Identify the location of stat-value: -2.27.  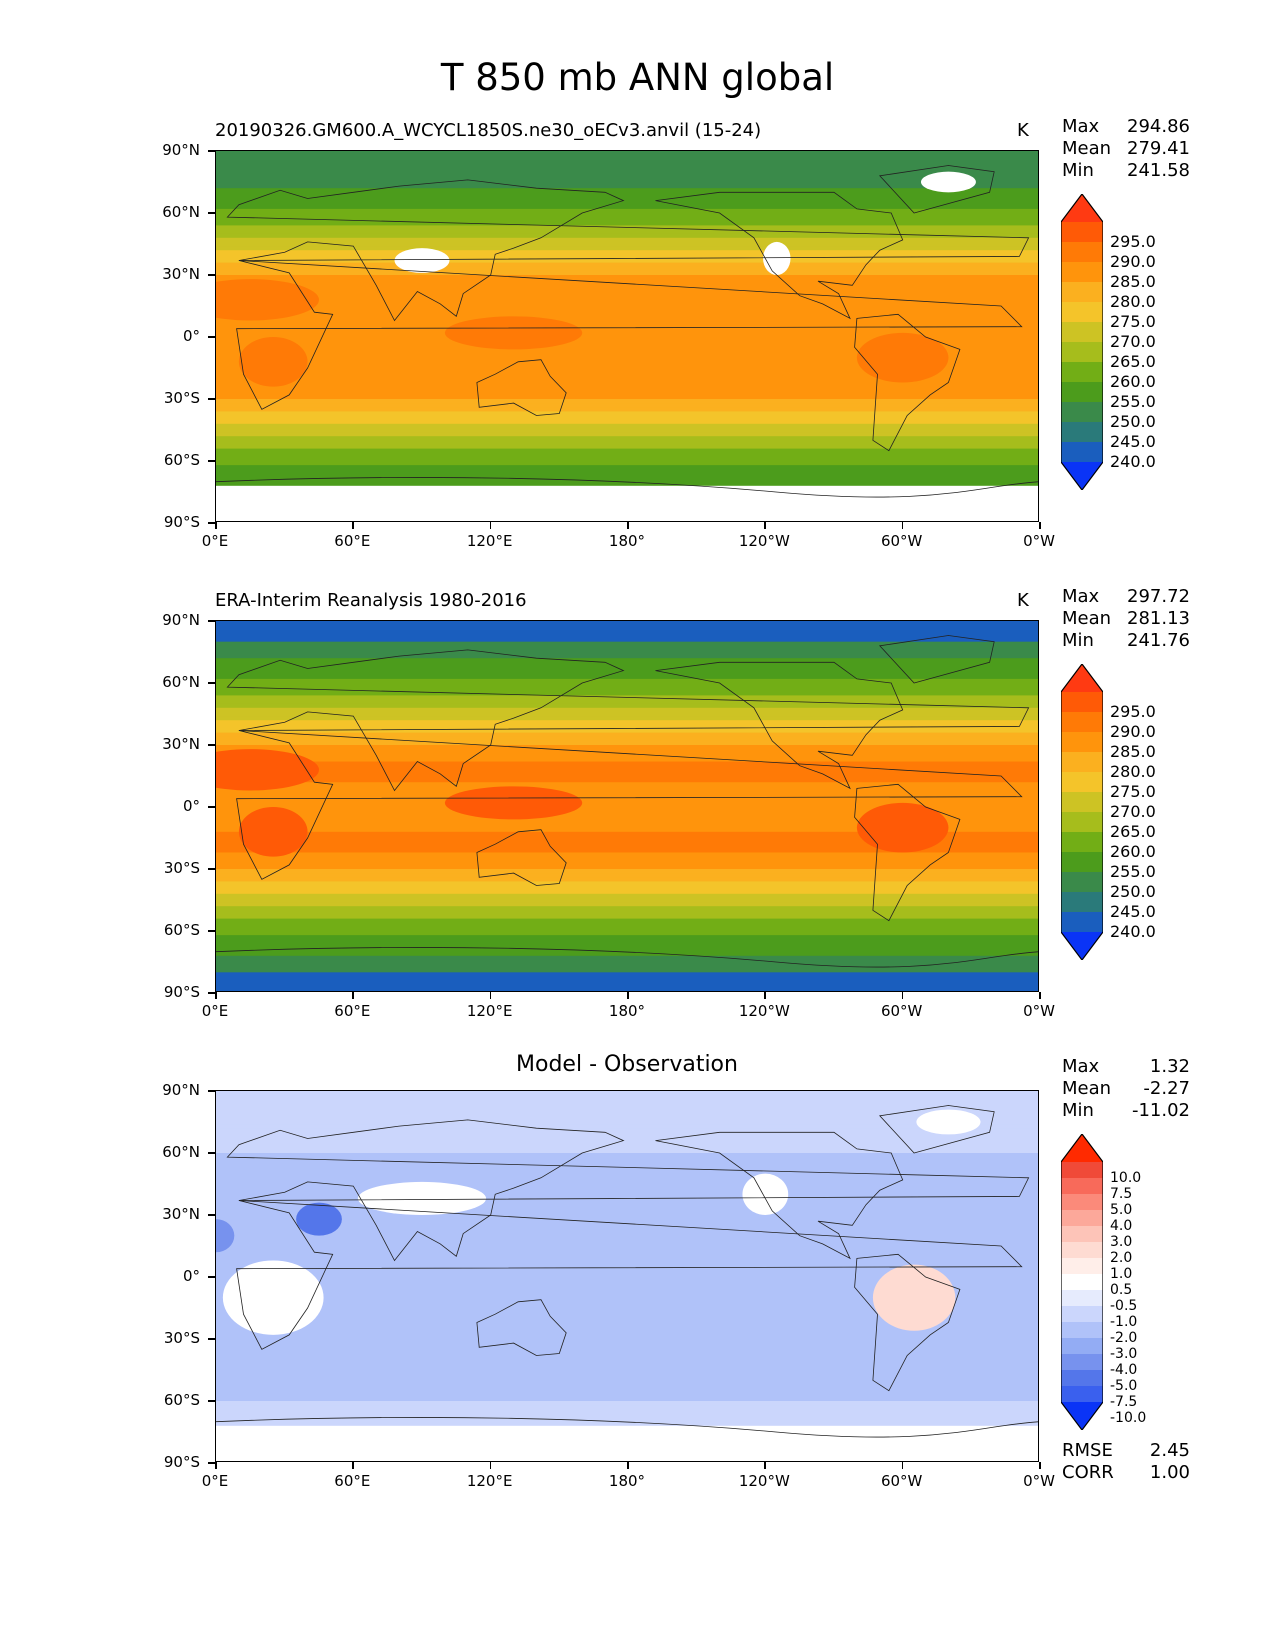
(1166, 1088).